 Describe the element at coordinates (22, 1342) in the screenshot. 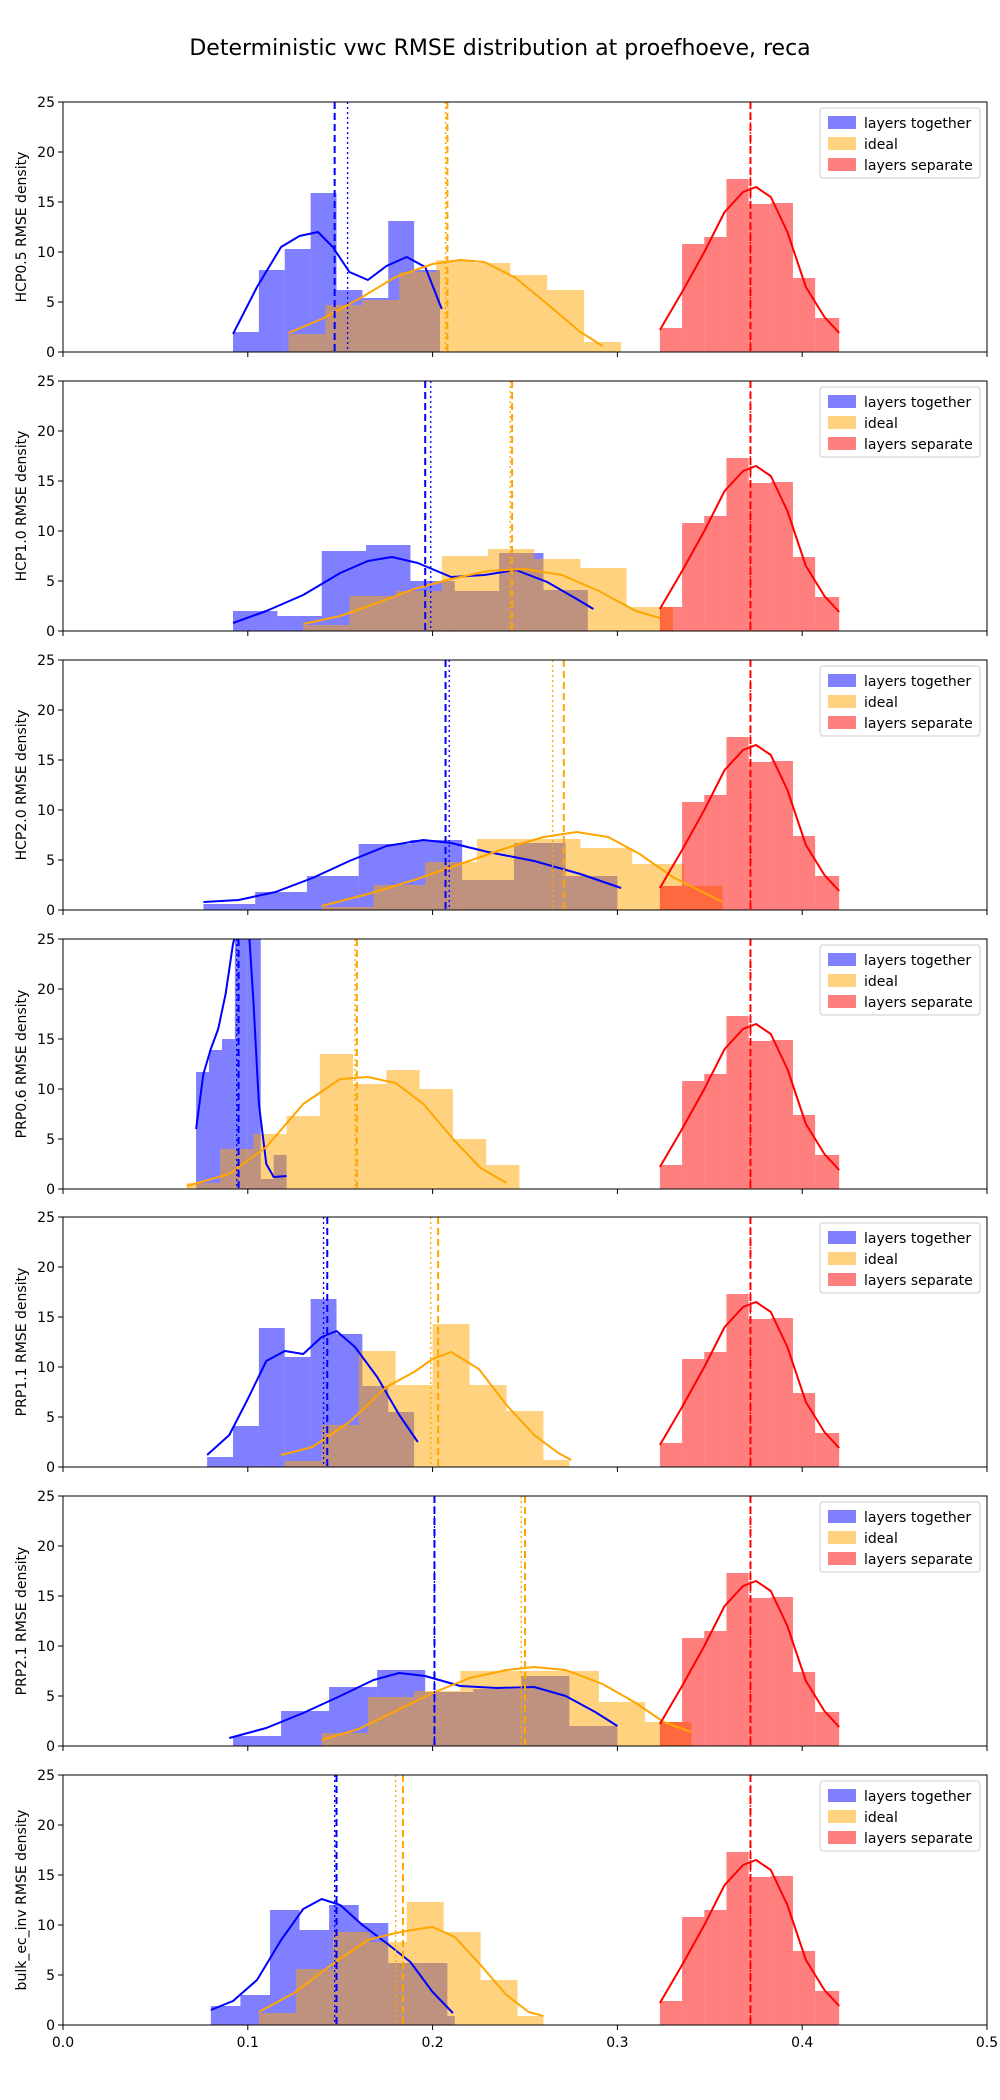

I see `y-axis-label: PRP1.1 RMSE density` at that location.